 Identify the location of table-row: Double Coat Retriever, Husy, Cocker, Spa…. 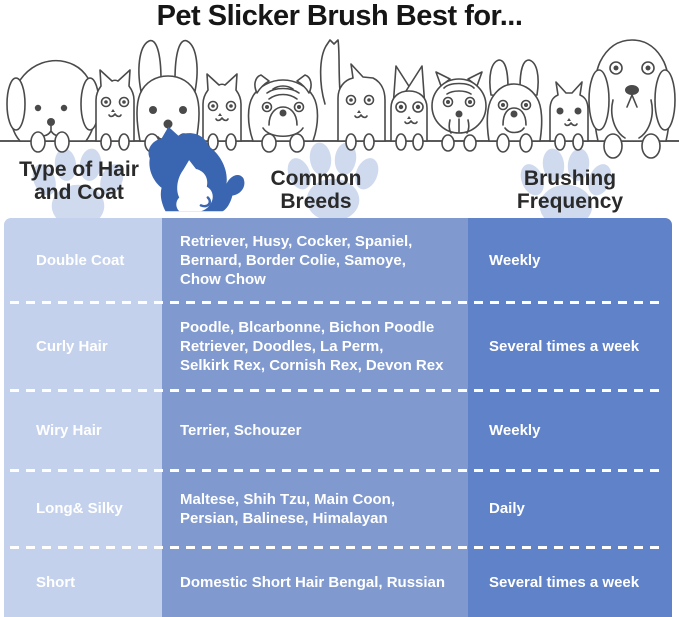
(338, 261).